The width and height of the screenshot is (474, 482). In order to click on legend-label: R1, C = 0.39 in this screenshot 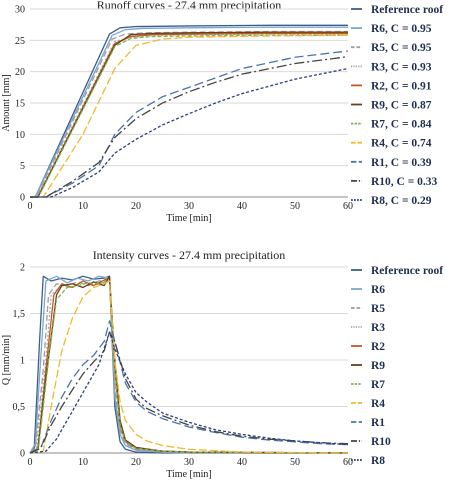, I will do `click(401, 163)`.